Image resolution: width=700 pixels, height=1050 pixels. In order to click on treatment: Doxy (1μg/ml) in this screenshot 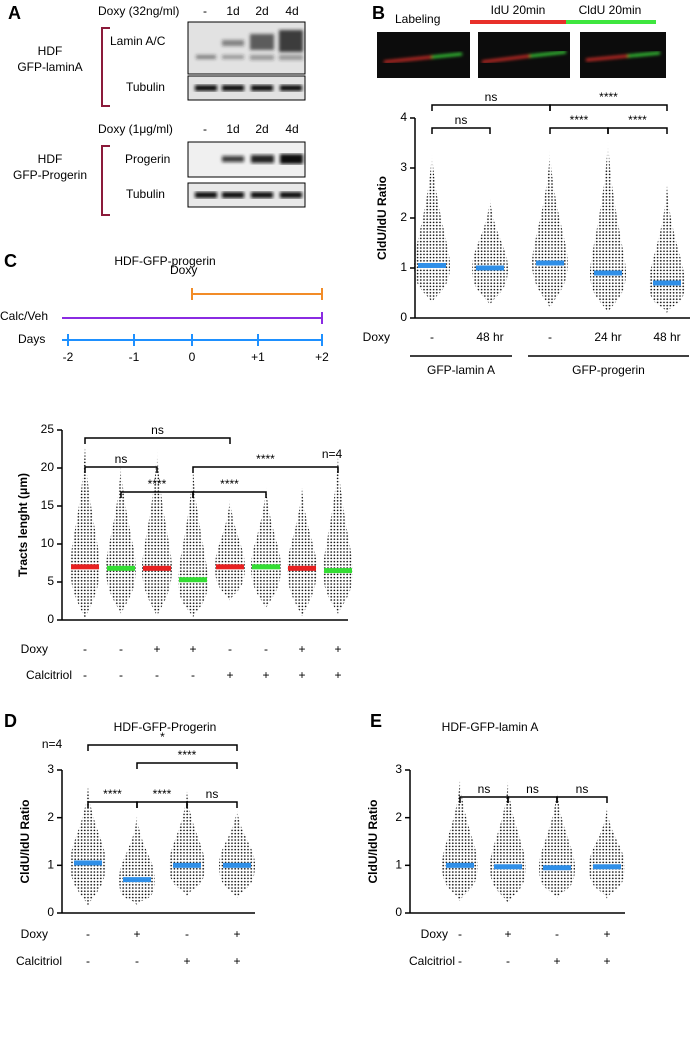, I will do `click(135, 129)`.